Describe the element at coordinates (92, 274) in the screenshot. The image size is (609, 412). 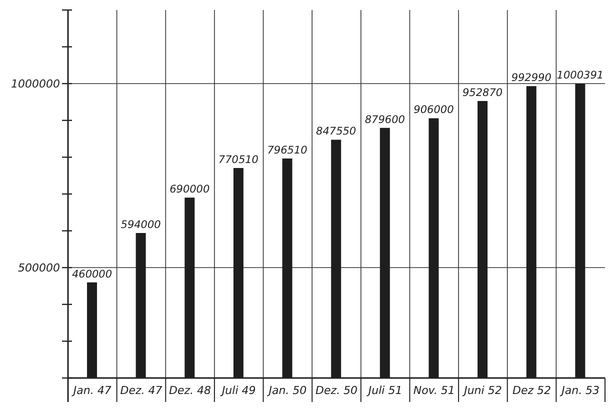
I see `data-label: 460000` at that location.